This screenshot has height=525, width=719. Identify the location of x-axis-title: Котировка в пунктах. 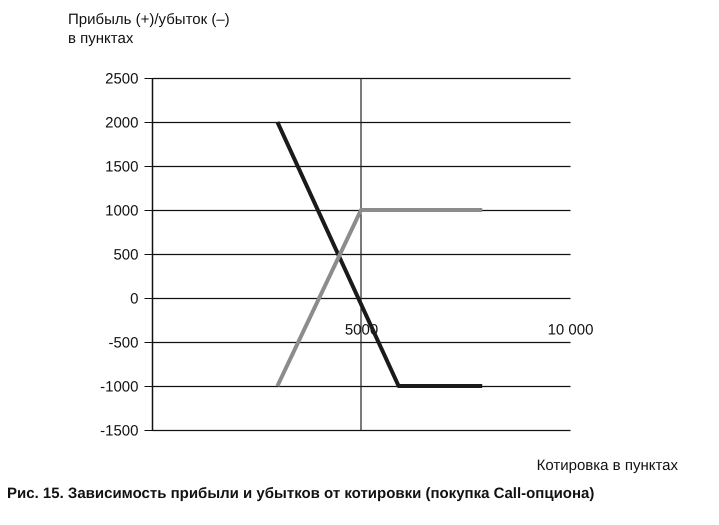
(607, 465).